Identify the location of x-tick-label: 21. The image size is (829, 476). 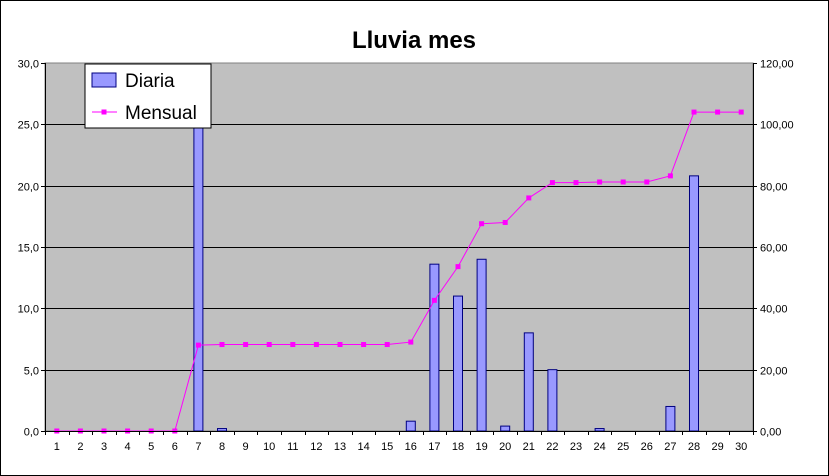
(529, 447).